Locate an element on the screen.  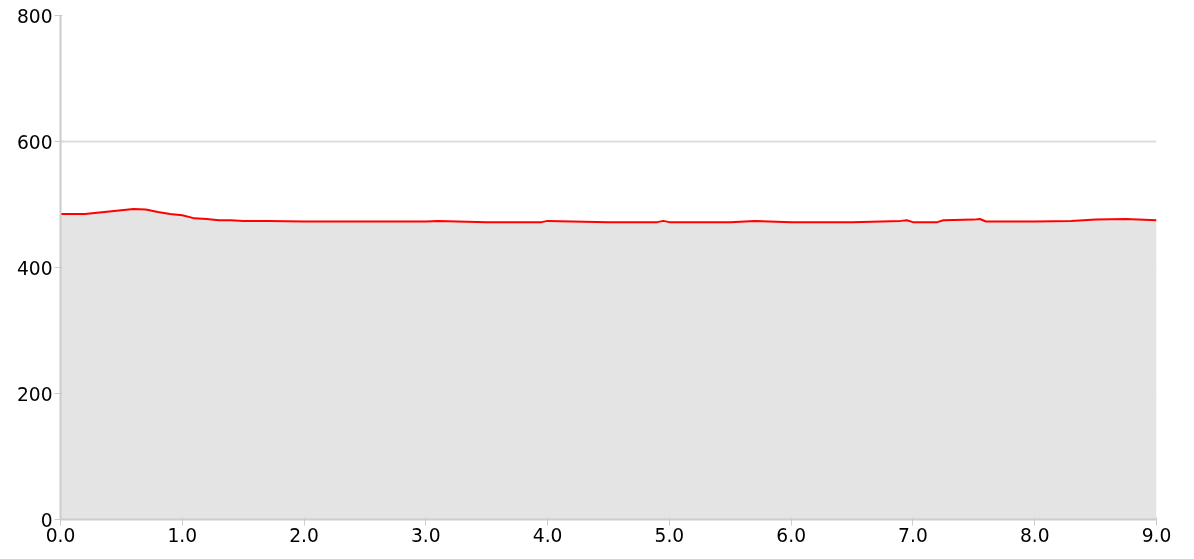
y-tick-label: 200 is located at coordinates (34, 394).